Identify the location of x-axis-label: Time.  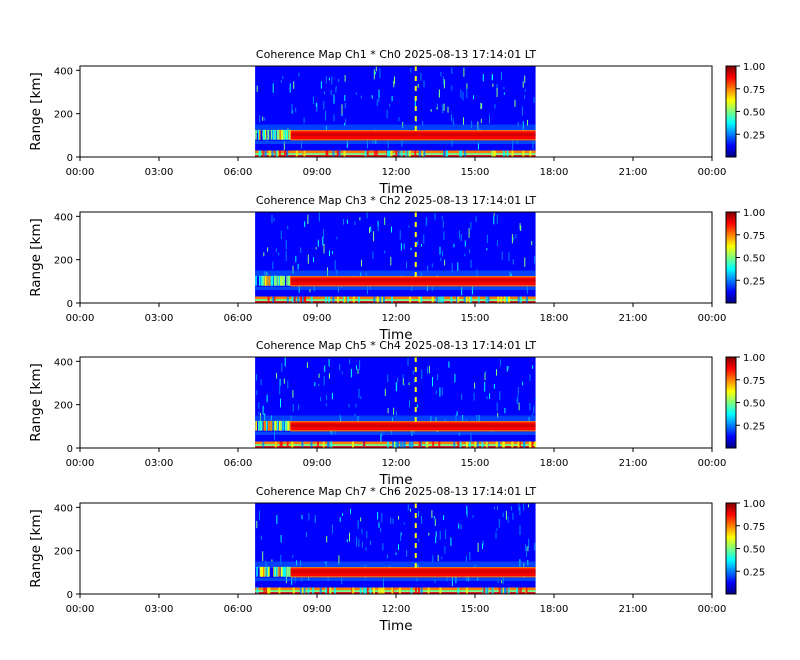
(395, 189).